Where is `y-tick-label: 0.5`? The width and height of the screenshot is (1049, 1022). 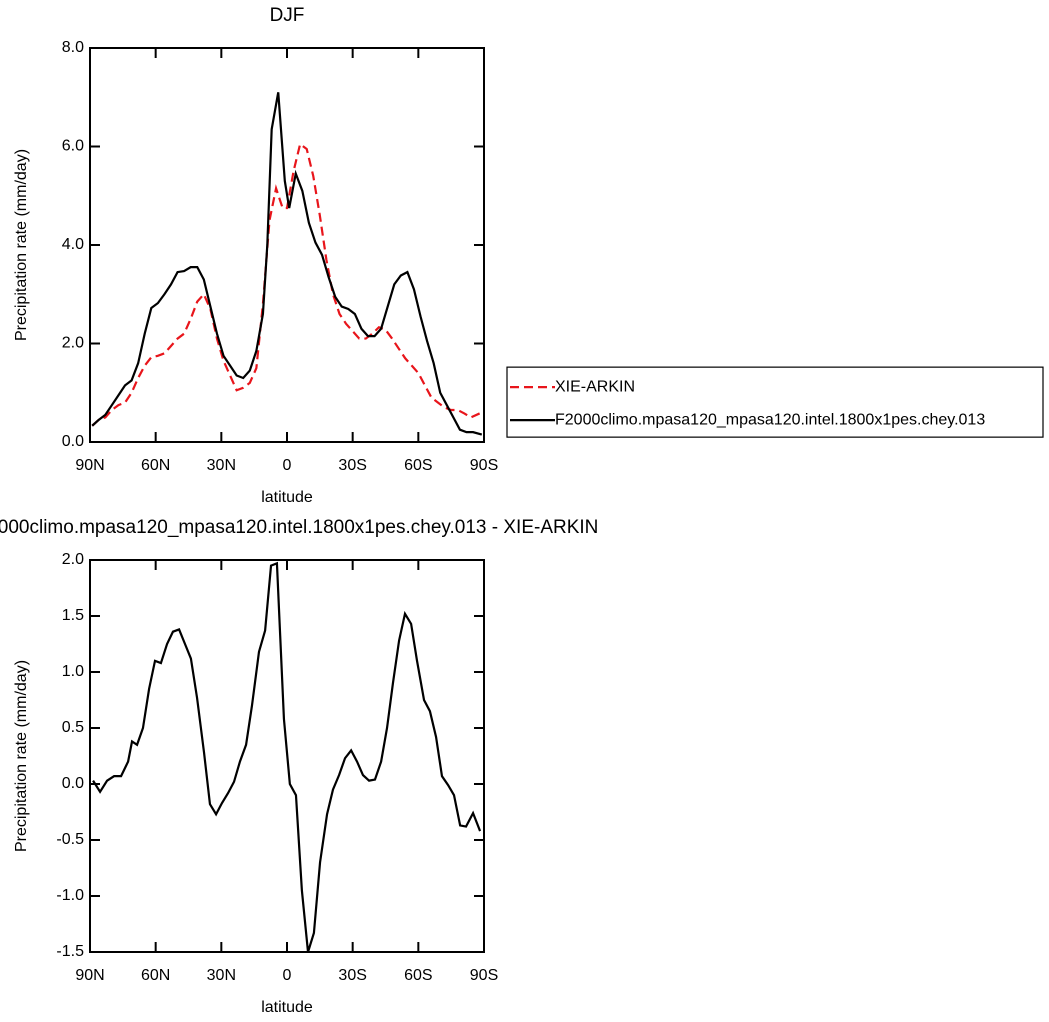
y-tick-label: 0.5 is located at coordinates (73, 727).